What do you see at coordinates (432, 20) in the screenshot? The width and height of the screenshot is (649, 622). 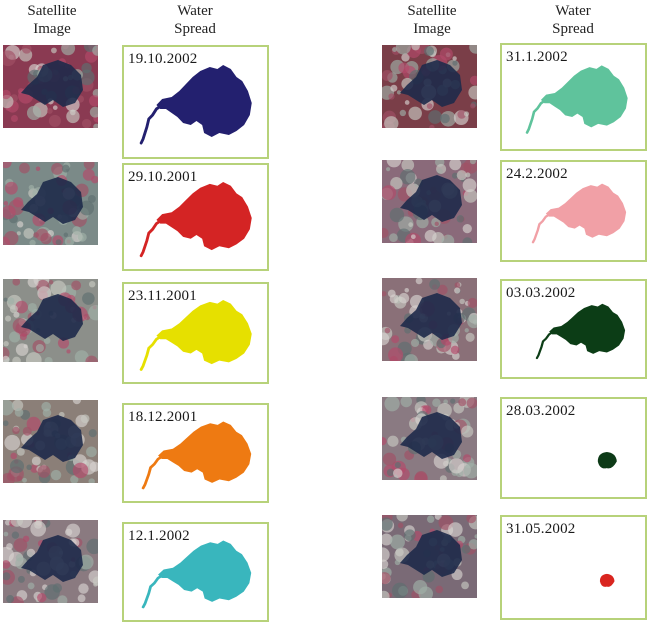 I see `header-satellite-right: Satellite Image` at bounding box center [432, 20].